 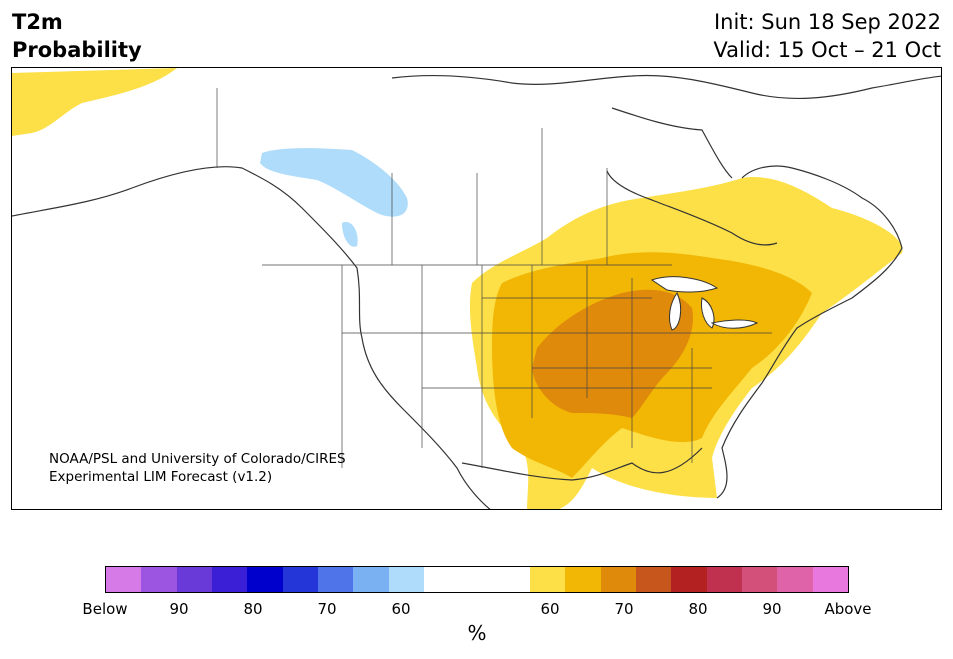 I want to click on map-title: T2m Probability, so click(x=77, y=36).